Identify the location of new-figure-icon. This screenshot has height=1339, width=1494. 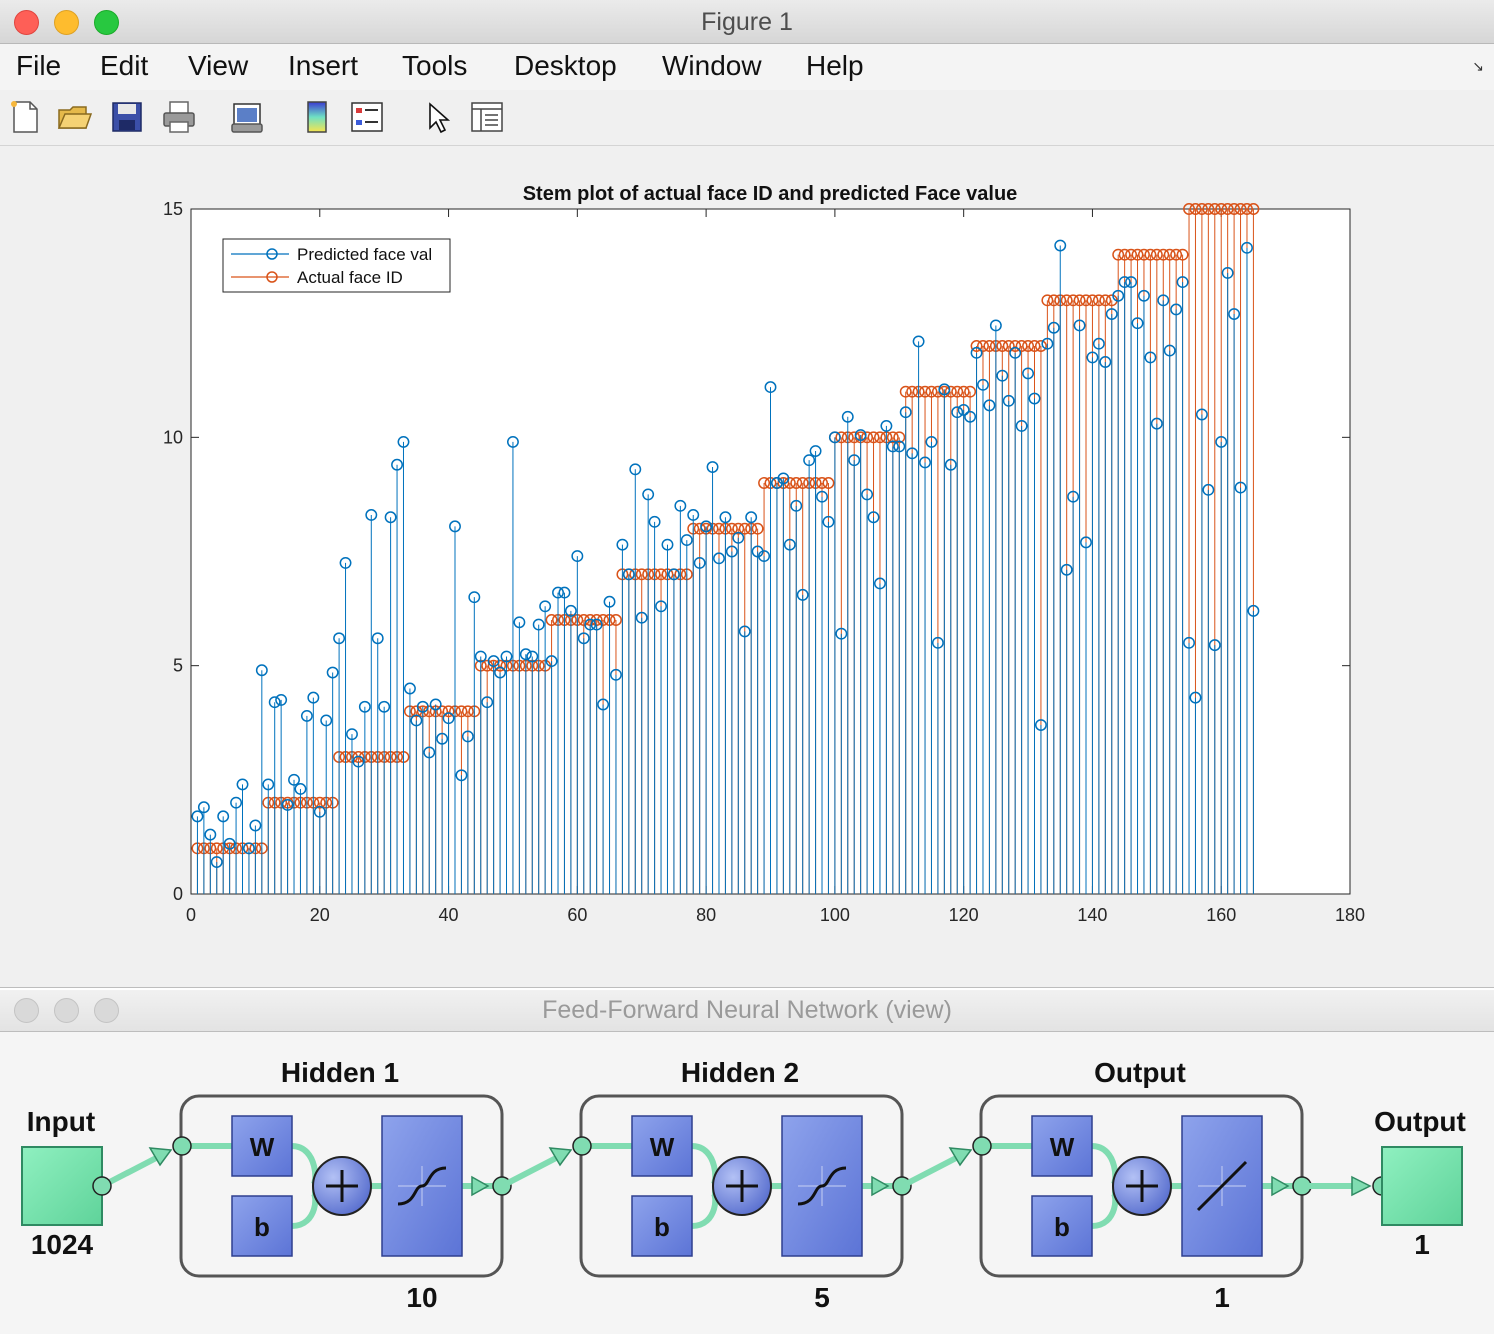
(25, 117).